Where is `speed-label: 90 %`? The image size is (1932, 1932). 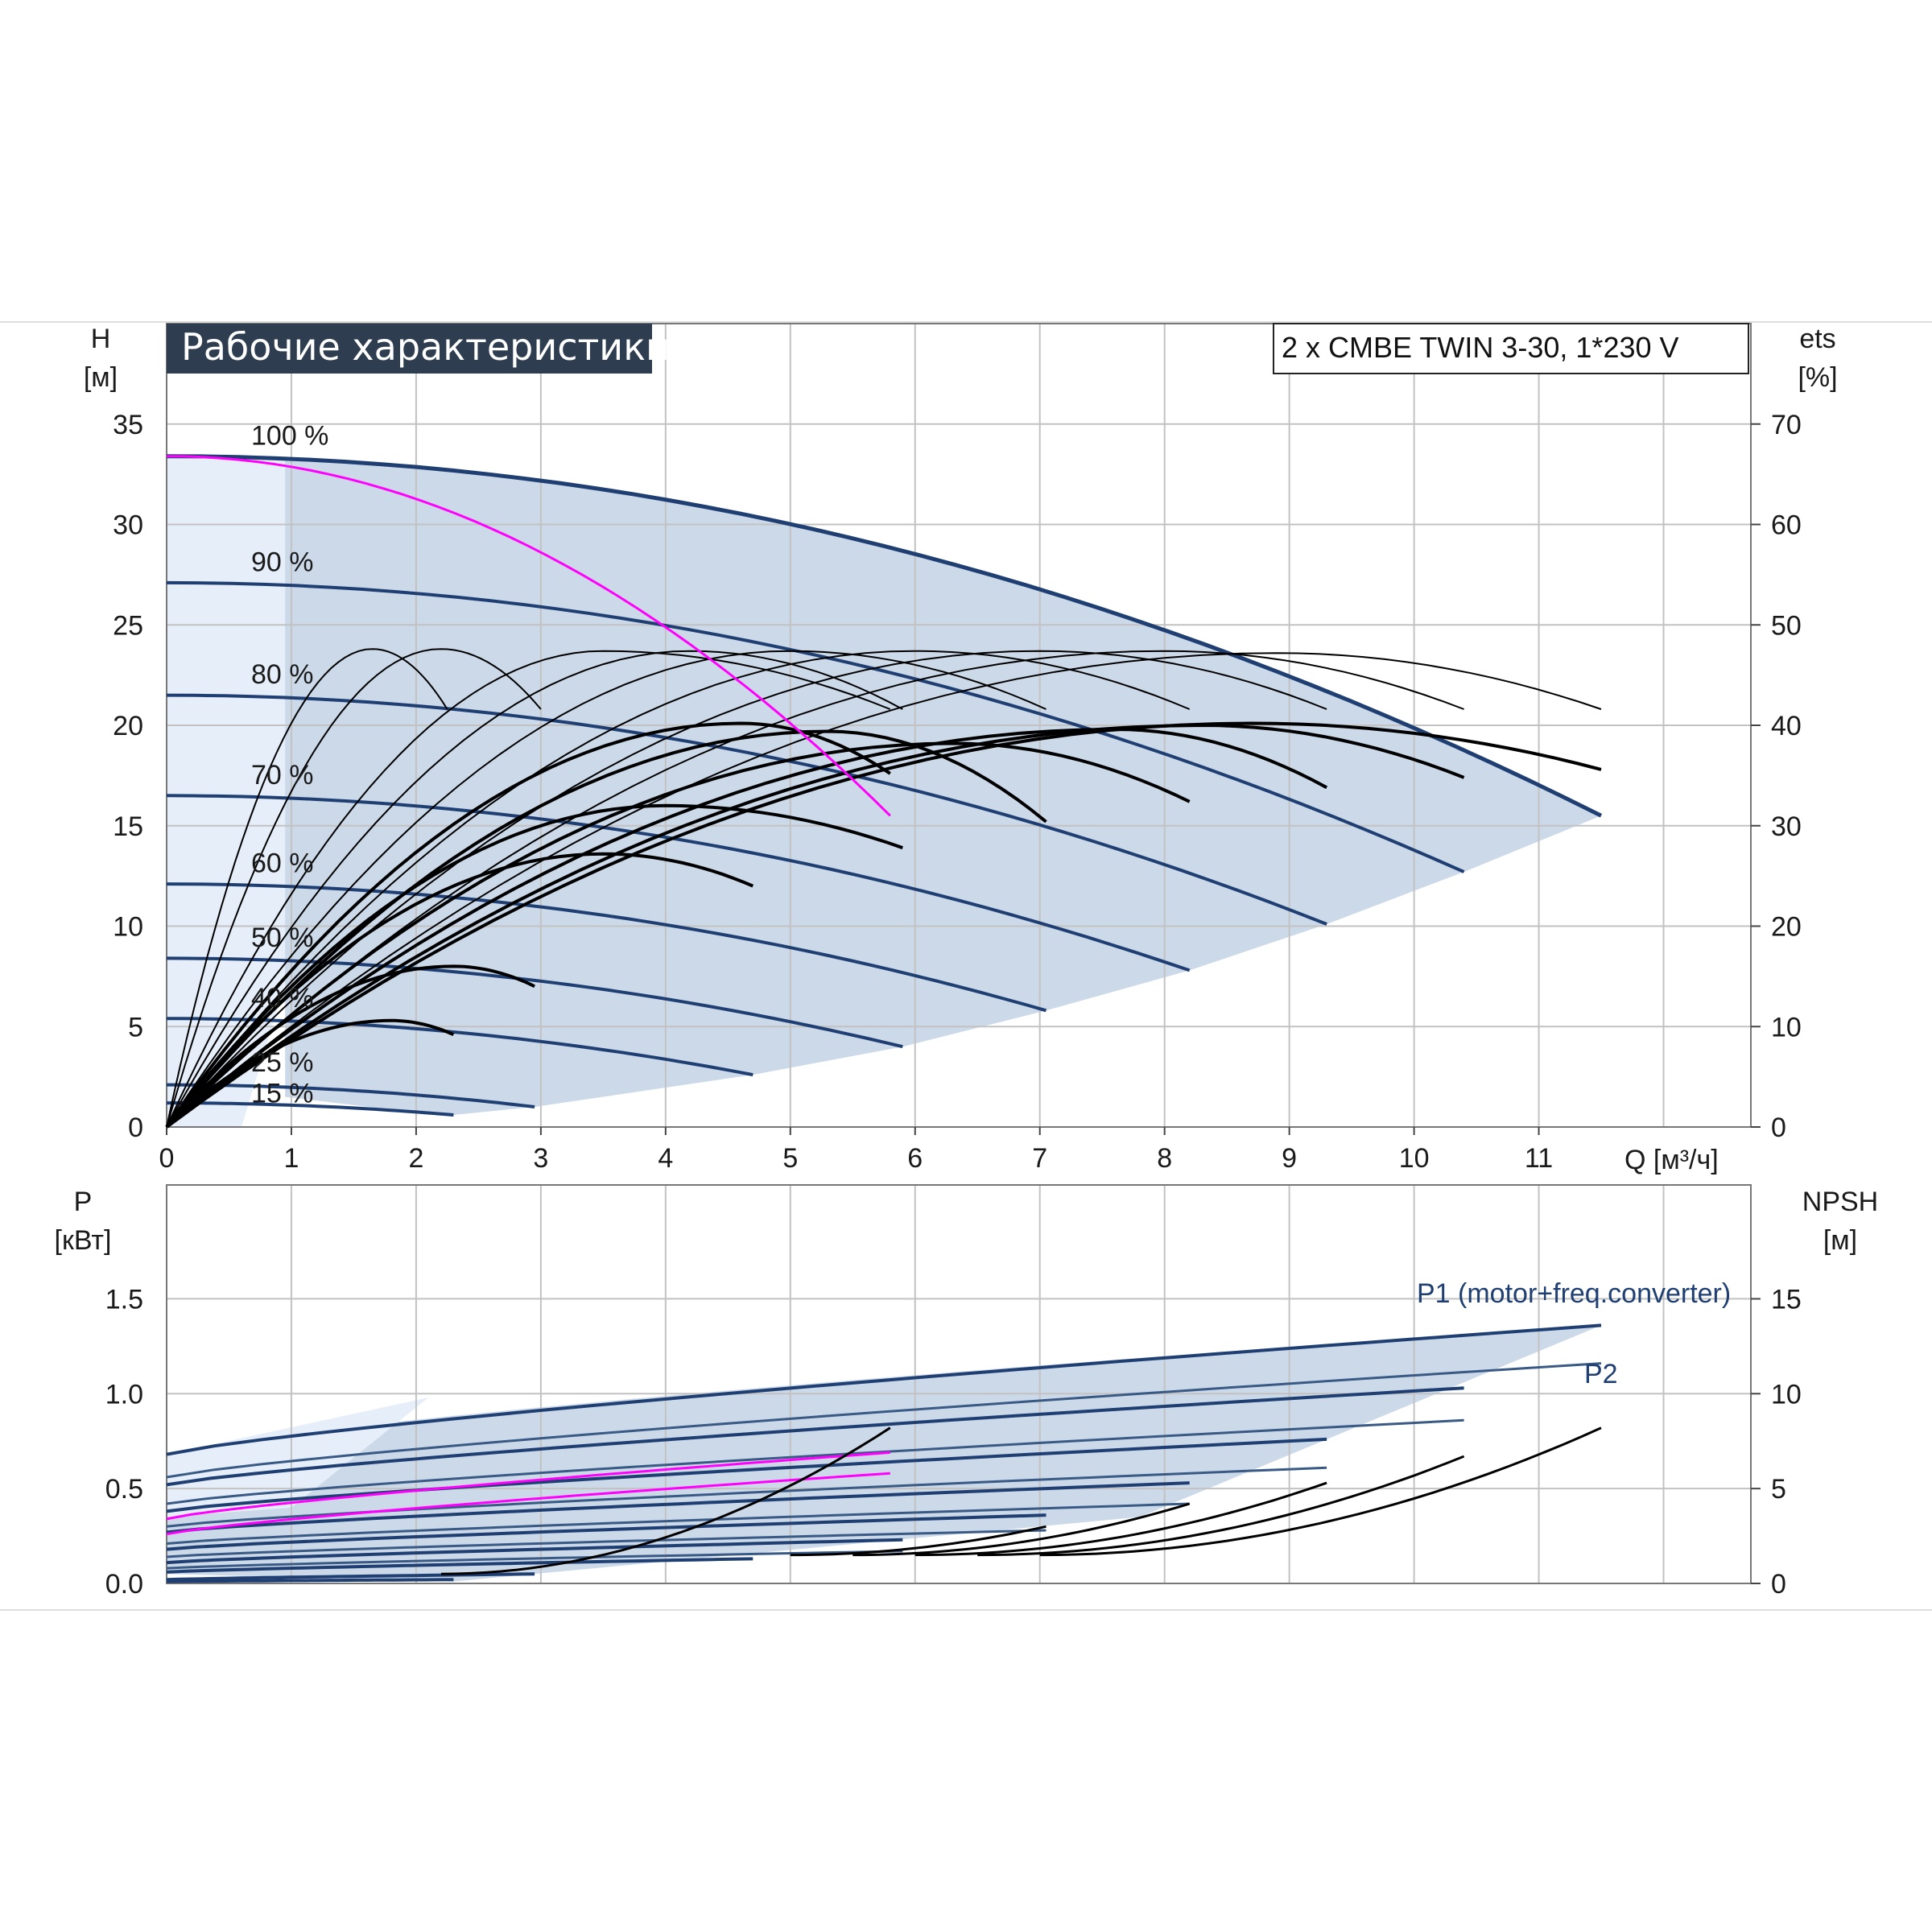 speed-label: 90 % is located at coordinates (282, 562).